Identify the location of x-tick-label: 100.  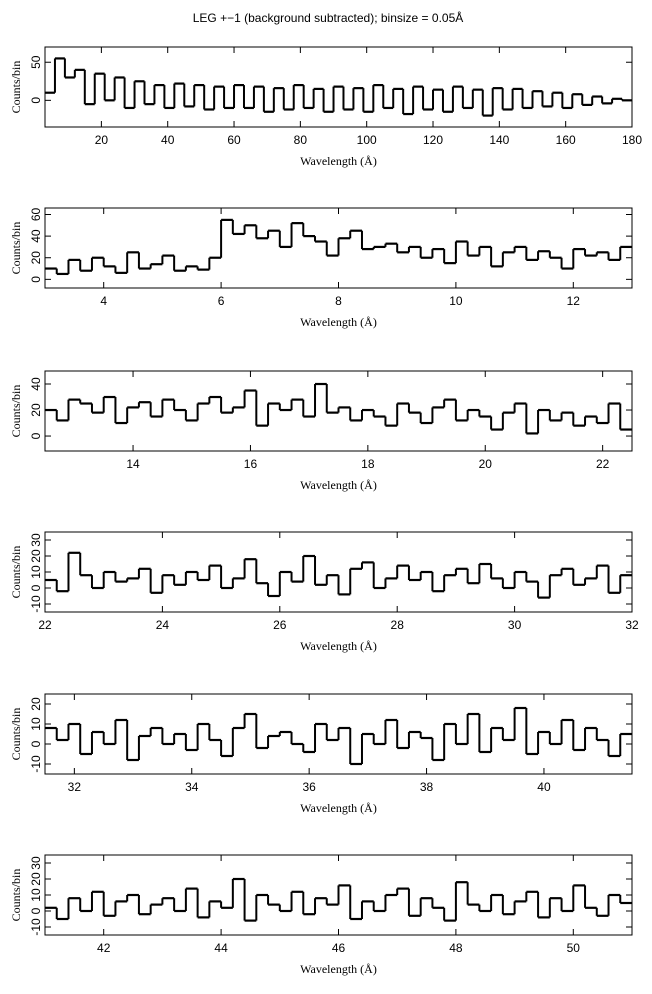
(367, 140).